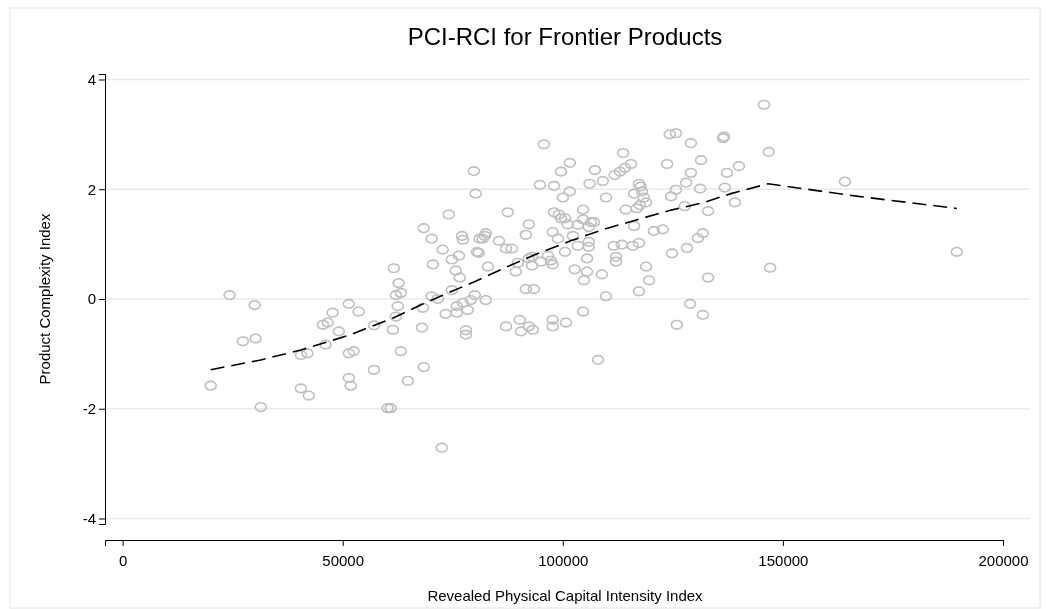 The height and width of the screenshot is (609, 1046). I want to click on y-tick-label: 0, so click(91, 299).